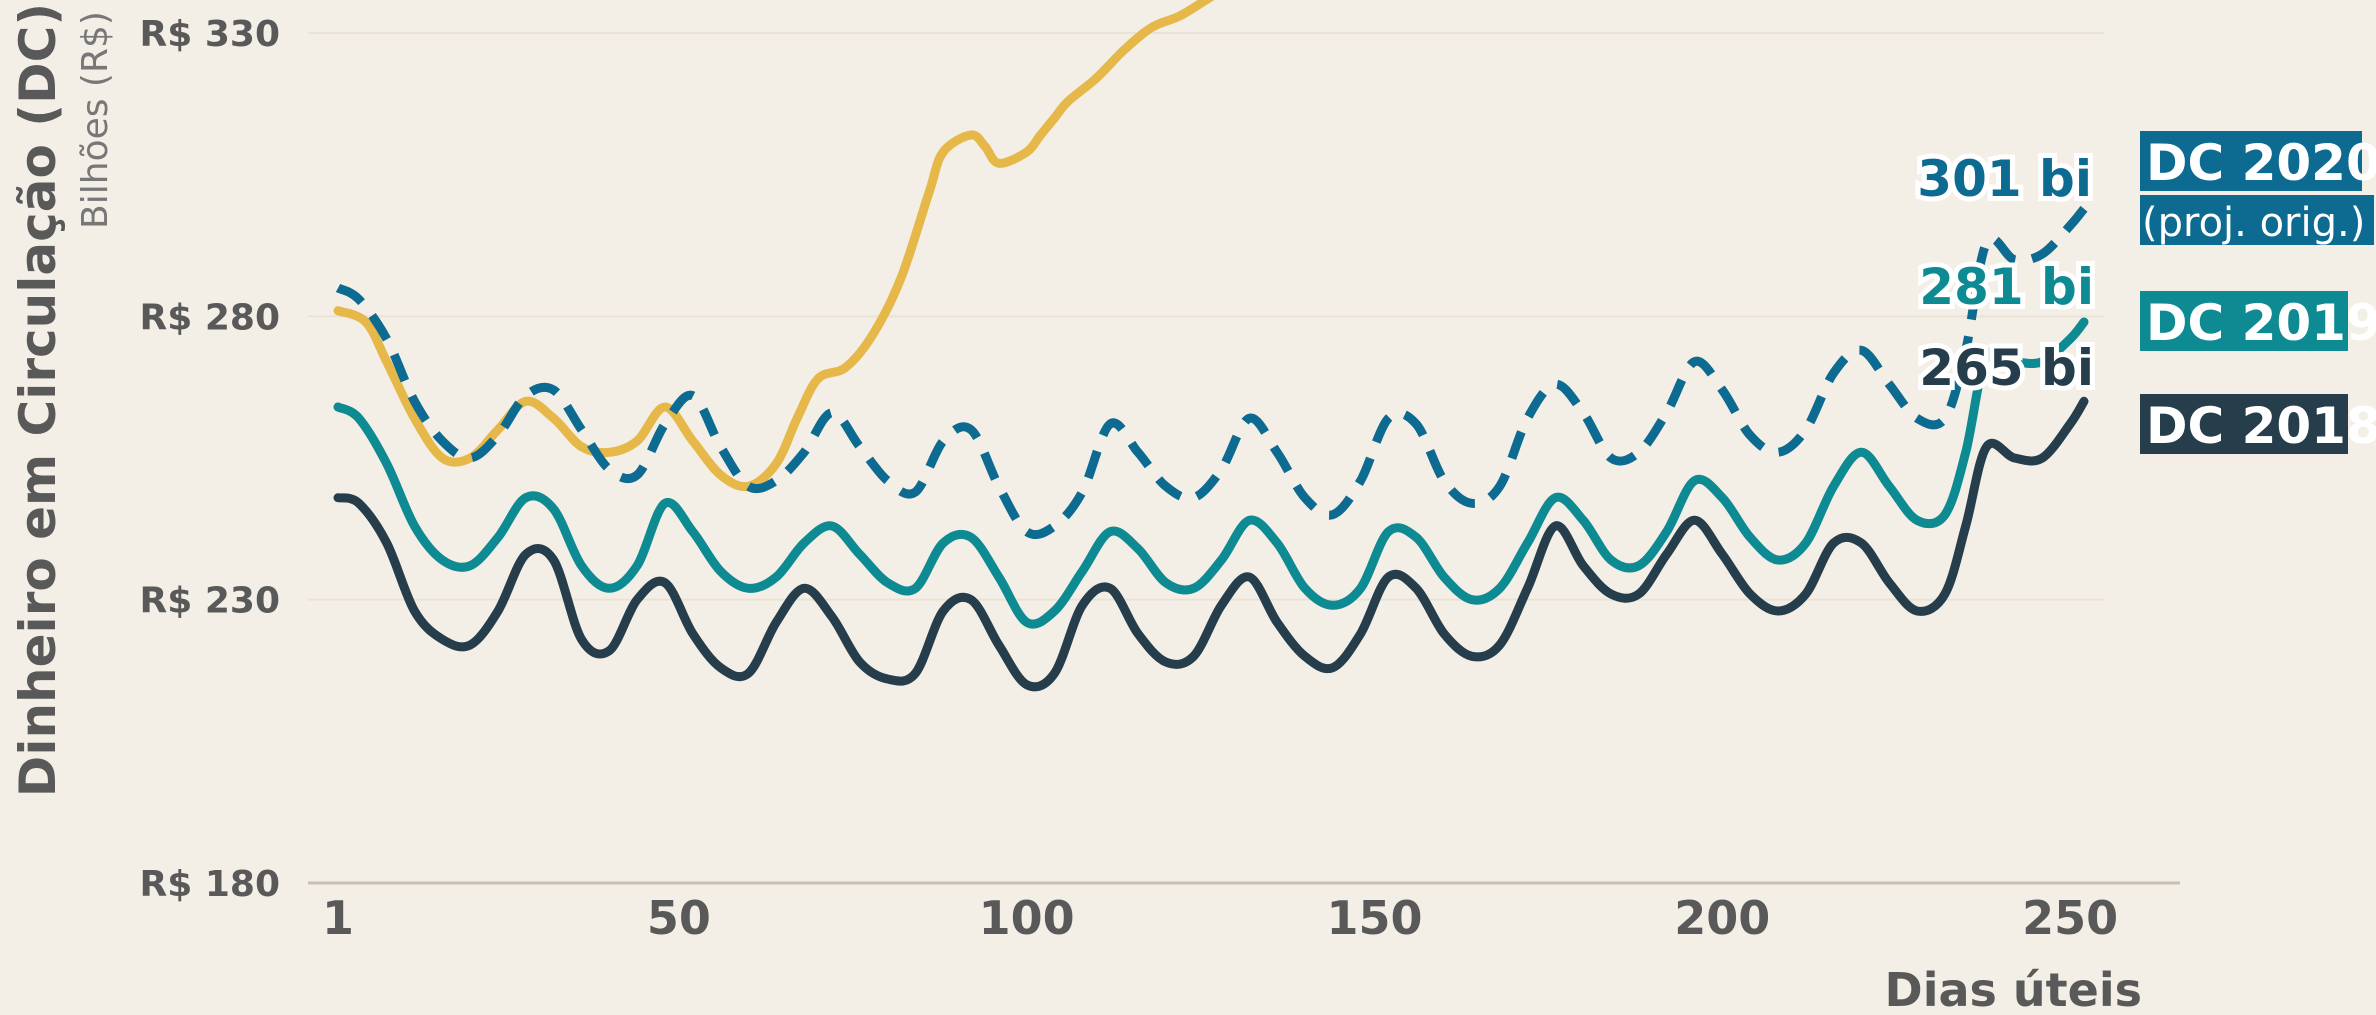 The height and width of the screenshot is (1015, 2376). I want to click on legend-box-dc2020-sub, so click(2257, 220).